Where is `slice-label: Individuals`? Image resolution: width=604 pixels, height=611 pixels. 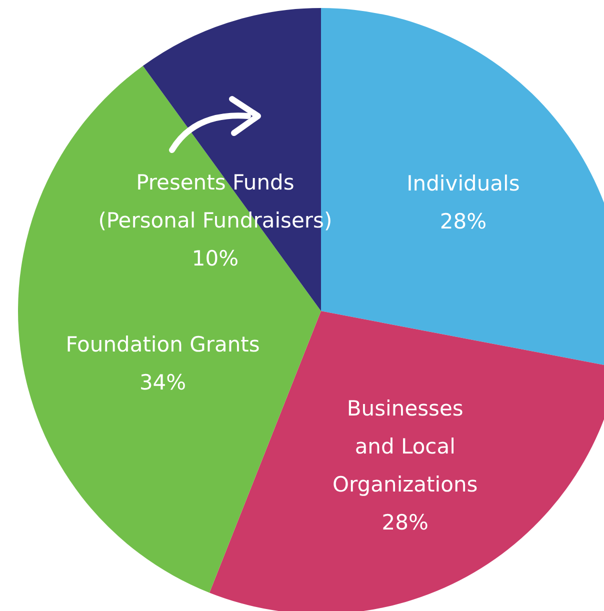 slice-label: Individuals is located at coordinates (463, 184).